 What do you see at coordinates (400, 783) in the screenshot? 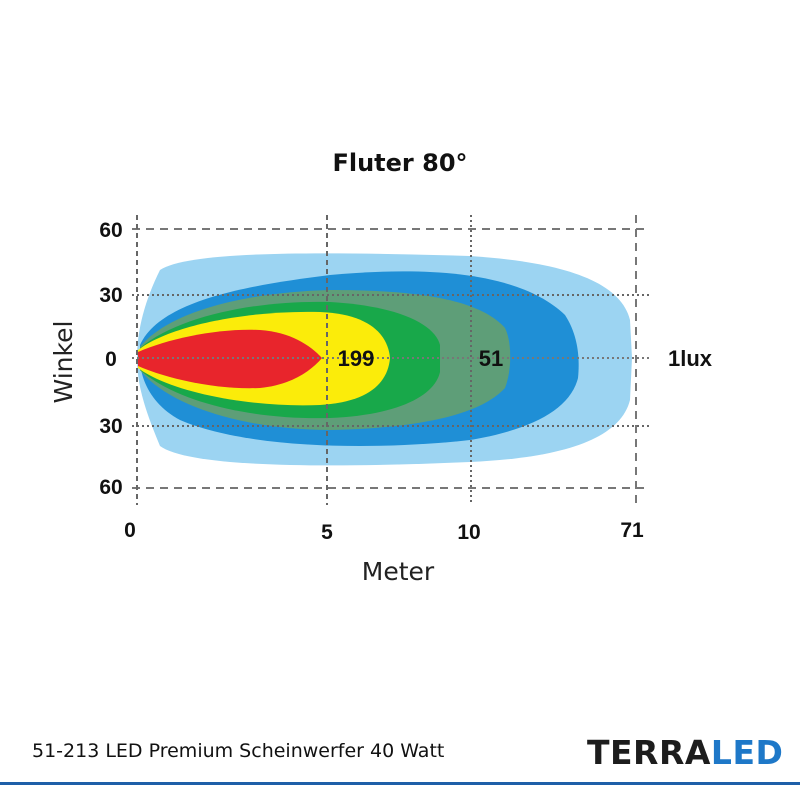
I see `footer-divider` at bounding box center [400, 783].